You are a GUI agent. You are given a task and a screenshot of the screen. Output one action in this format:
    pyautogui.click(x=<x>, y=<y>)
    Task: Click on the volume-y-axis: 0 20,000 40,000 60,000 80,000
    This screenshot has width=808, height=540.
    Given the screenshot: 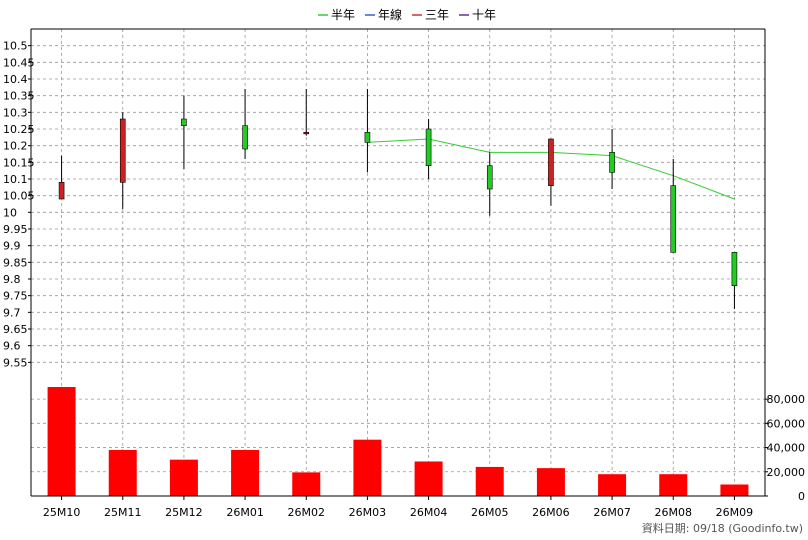 What is the action you would take?
    pyautogui.click(x=785, y=448)
    